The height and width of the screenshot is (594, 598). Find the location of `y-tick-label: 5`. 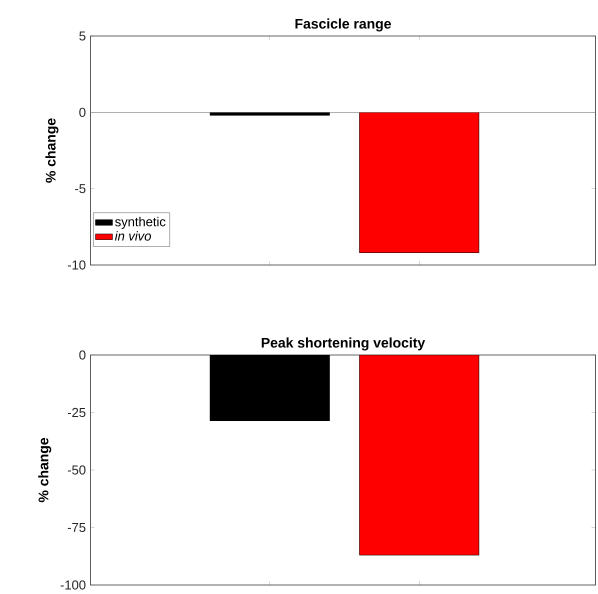

y-tick-label: 5 is located at coordinates (82, 35).